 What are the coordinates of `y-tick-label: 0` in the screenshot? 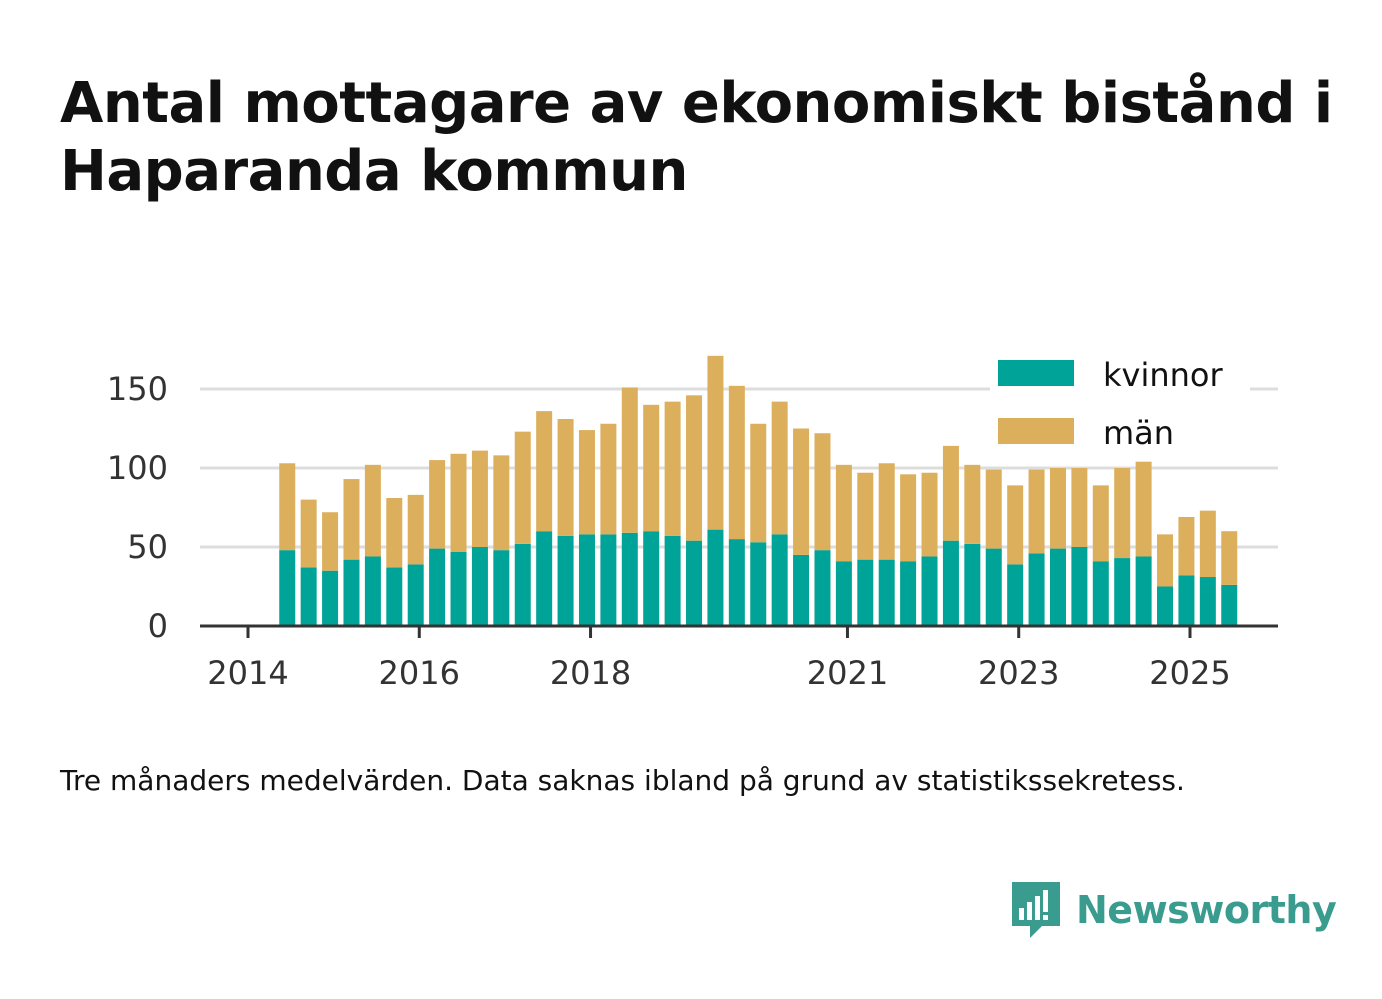 It's located at (158, 626).